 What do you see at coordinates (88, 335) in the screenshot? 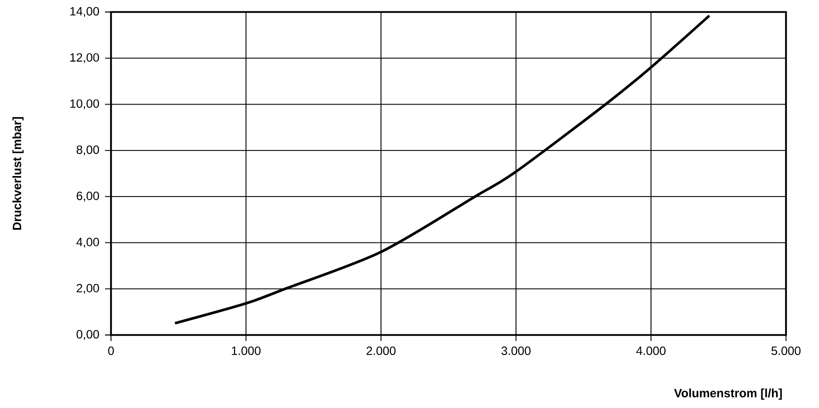
I see `y-tick-label: 0,00` at bounding box center [88, 335].